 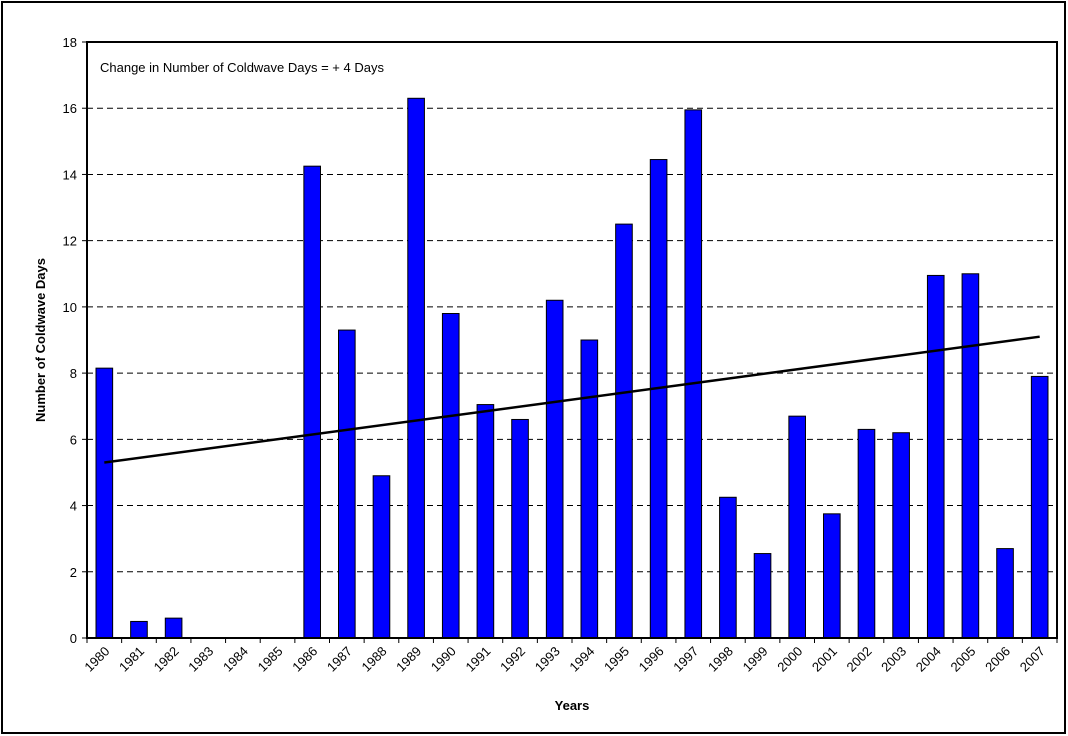 I want to click on x-axis-title: Years, so click(x=572, y=705).